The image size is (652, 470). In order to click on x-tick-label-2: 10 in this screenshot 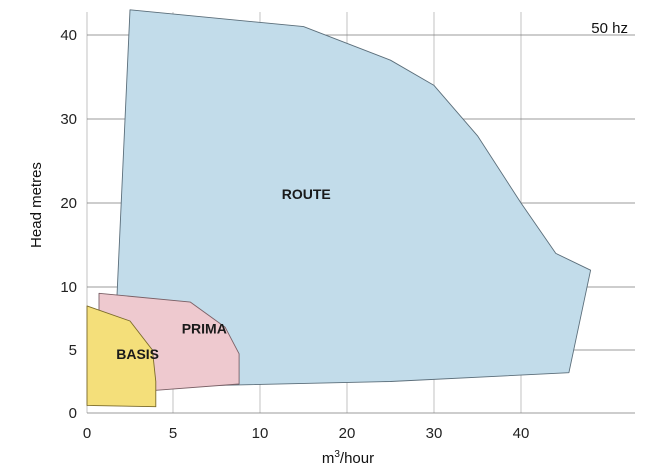, I will do `click(260, 433)`.